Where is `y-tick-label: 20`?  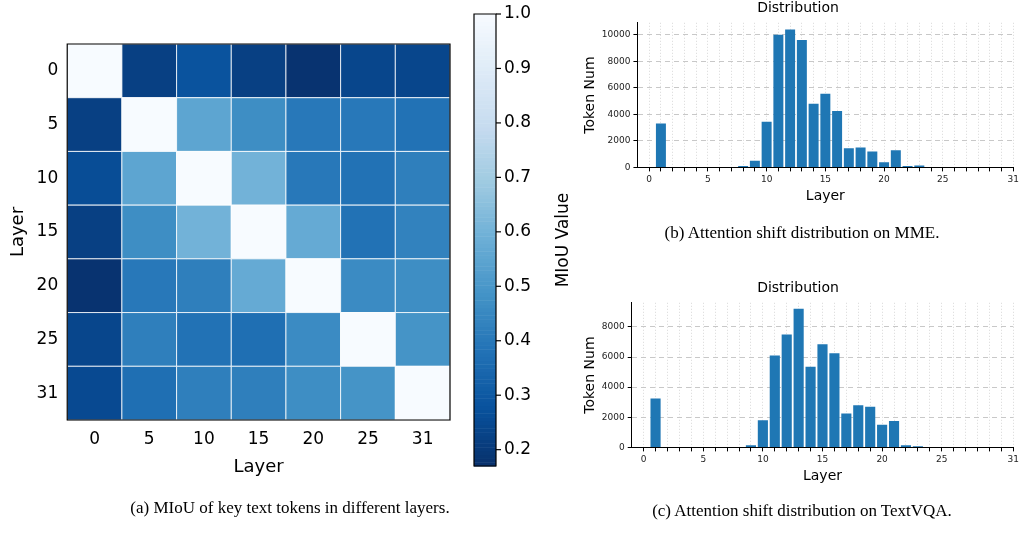 y-tick-label: 20 is located at coordinates (47, 284).